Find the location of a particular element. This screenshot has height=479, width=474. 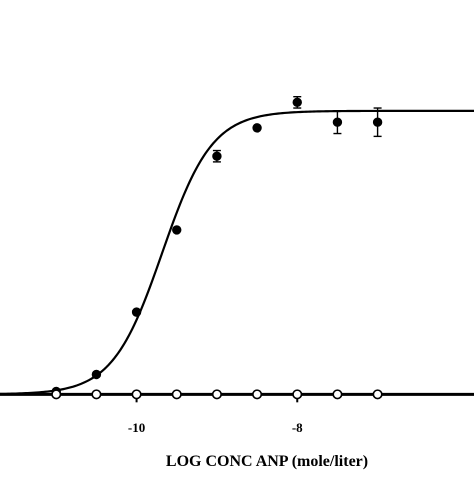

x-tick-label: -8 is located at coordinates (297, 427).